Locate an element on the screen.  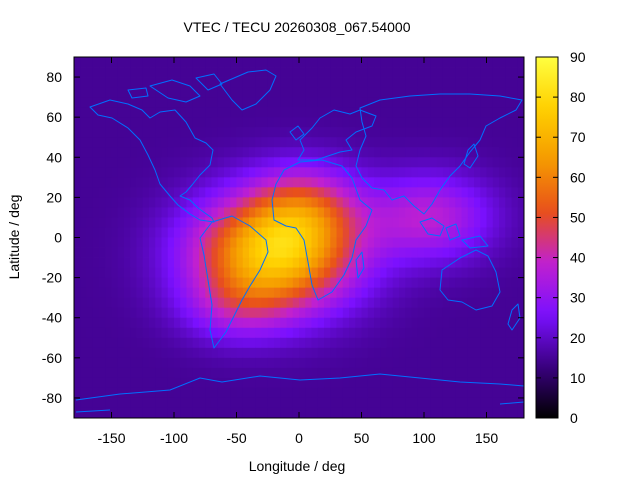
coastline-antarctica is located at coordinates (300, 387).